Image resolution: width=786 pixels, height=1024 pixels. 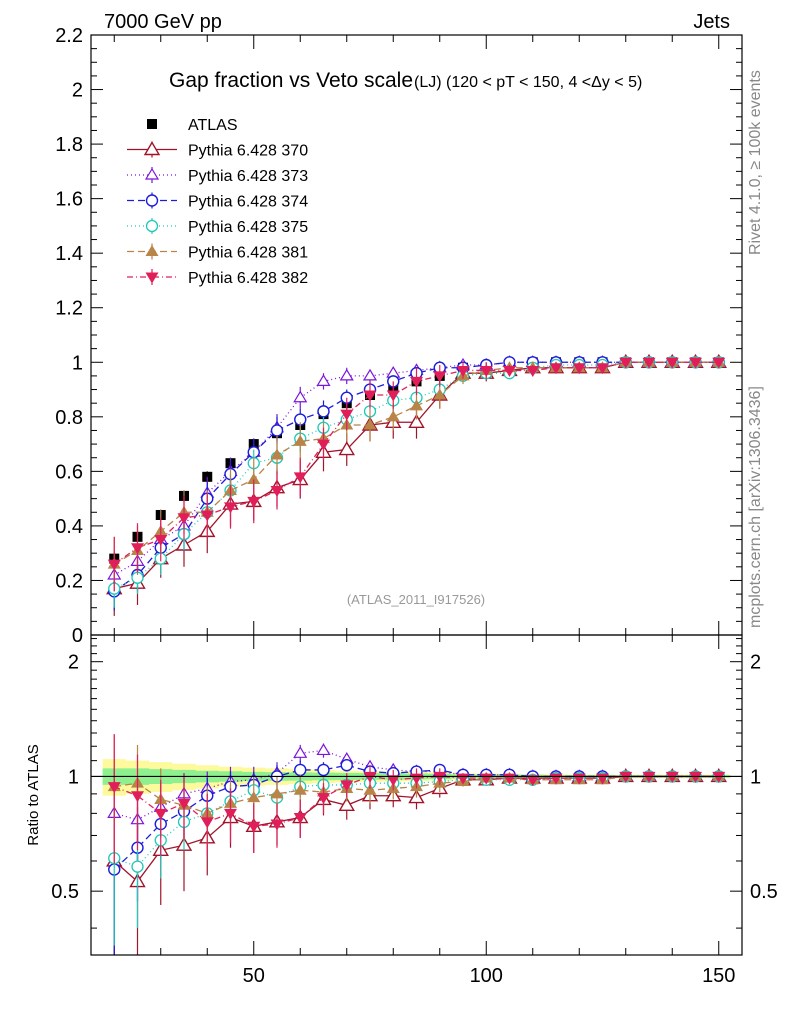 What do you see at coordinates (248, 202) in the screenshot?
I see `legend-label: Pythia 6.428 374` at bounding box center [248, 202].